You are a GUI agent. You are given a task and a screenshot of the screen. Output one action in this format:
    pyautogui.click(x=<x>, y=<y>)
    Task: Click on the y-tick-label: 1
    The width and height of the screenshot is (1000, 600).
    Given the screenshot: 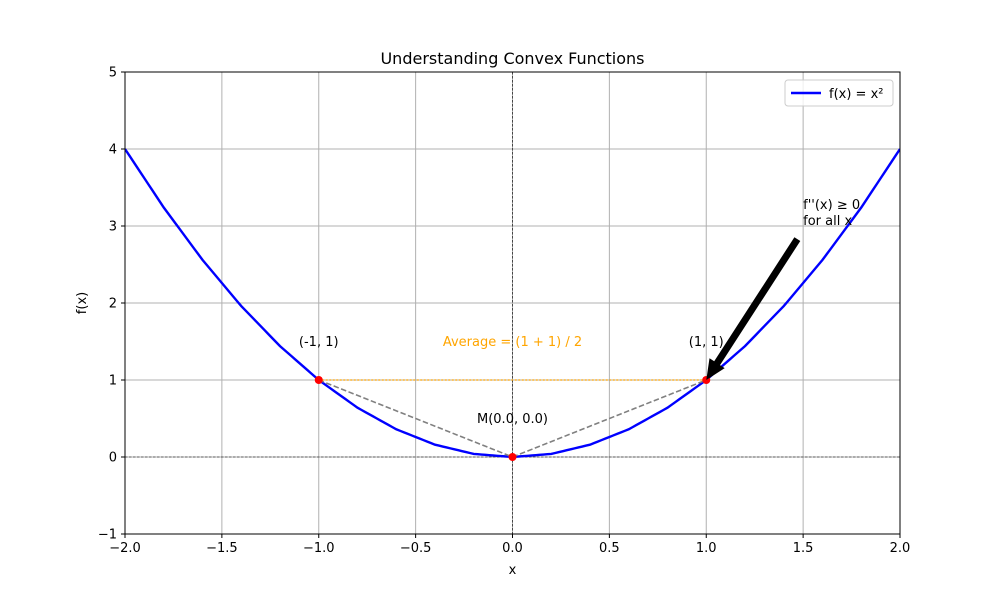 What is the action you would take?
    pyautogui.click(x=113, y=381)
    